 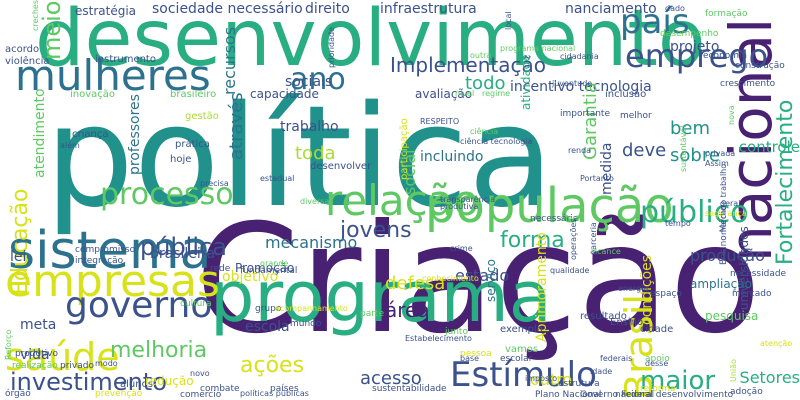 What do you see at coordinates (52, 30) in the screenshot?
I see `word-meio: meio` at bounding box center [52, 30].